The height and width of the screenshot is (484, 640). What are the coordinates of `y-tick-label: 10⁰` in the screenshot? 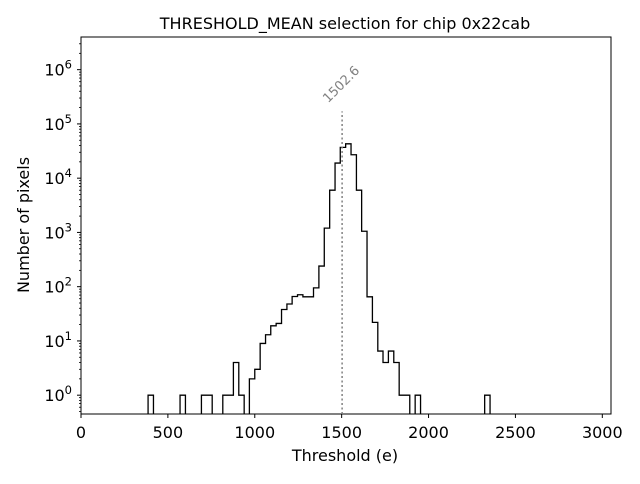 It's located at (58, 394).